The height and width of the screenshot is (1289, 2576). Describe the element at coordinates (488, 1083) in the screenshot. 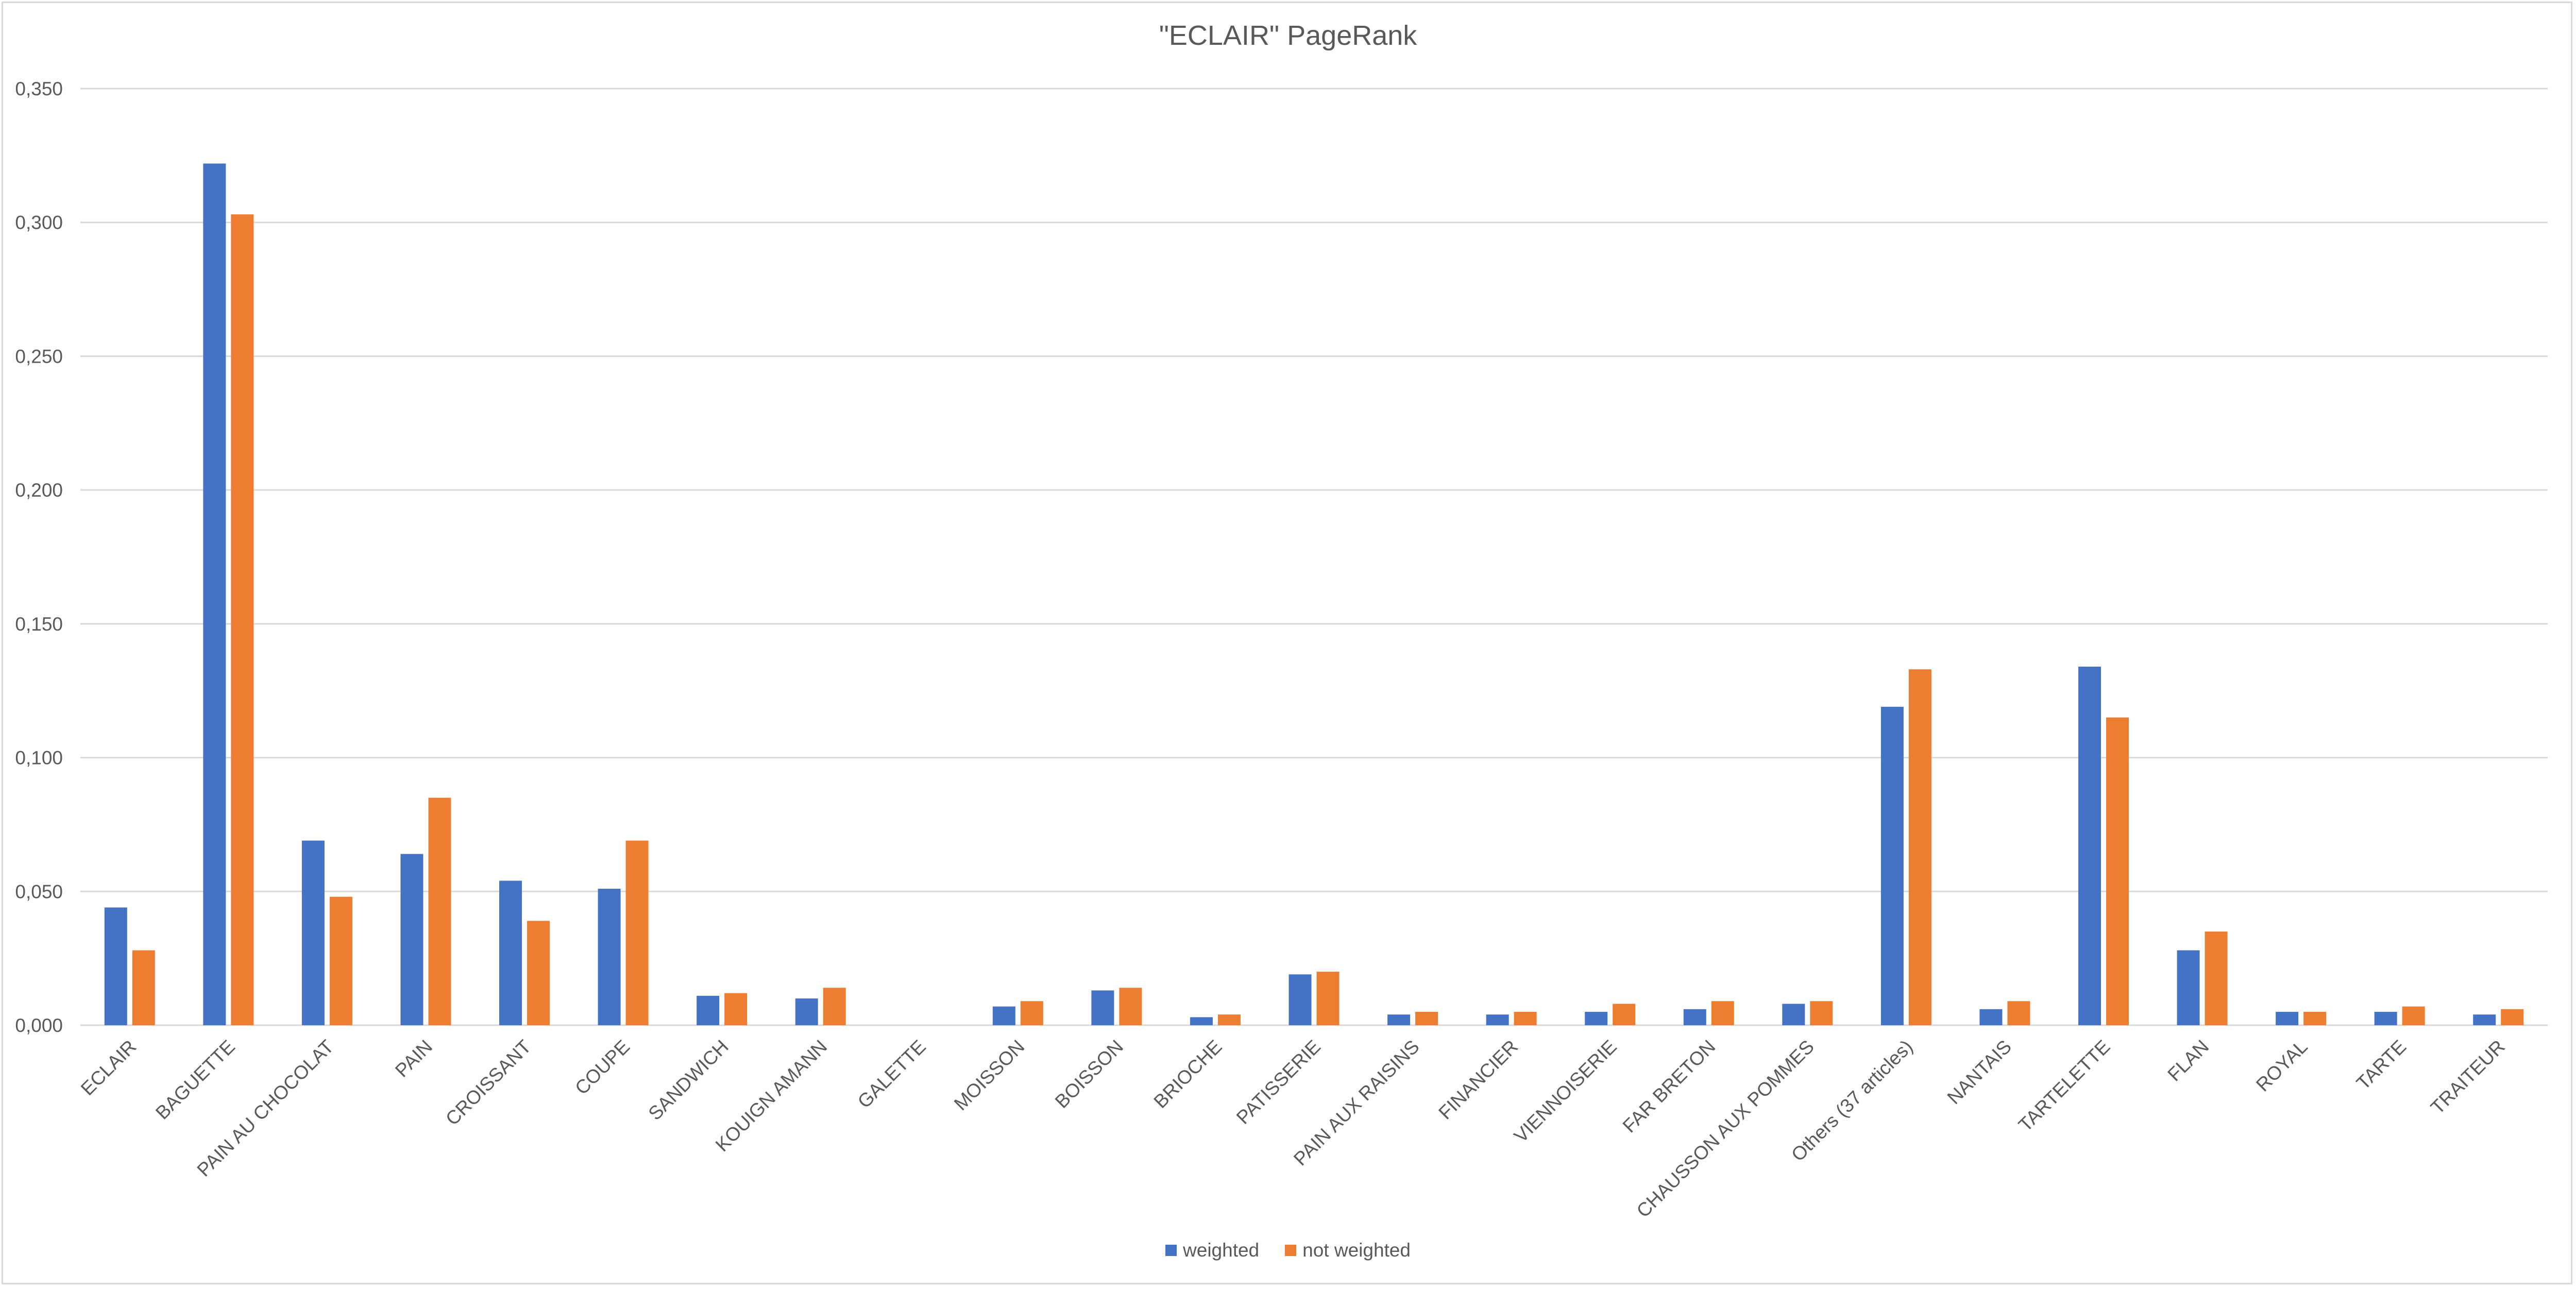

I see `x-tick-label: CROISSANT` at that location.